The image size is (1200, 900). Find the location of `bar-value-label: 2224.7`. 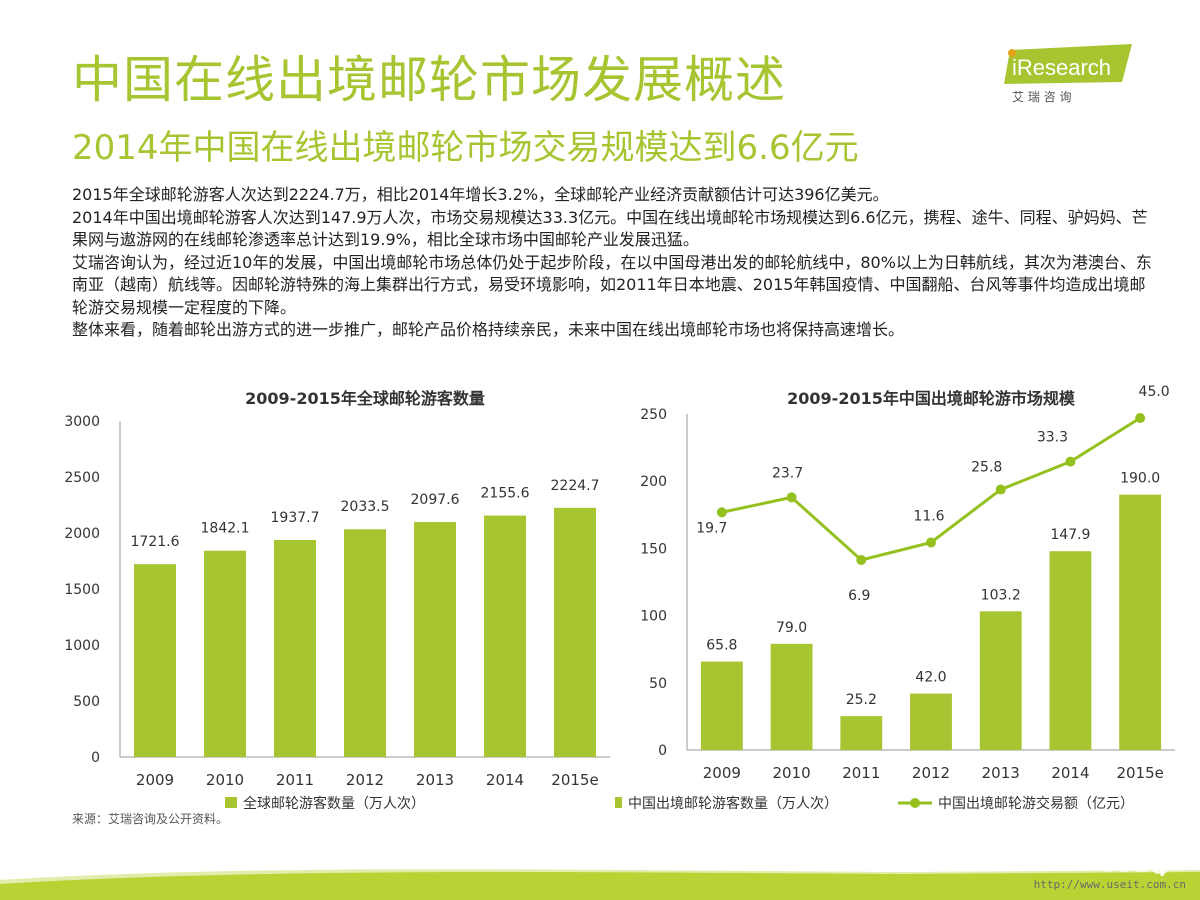

bar-value-label: 2224.7 is located at coordinates (575, 486).